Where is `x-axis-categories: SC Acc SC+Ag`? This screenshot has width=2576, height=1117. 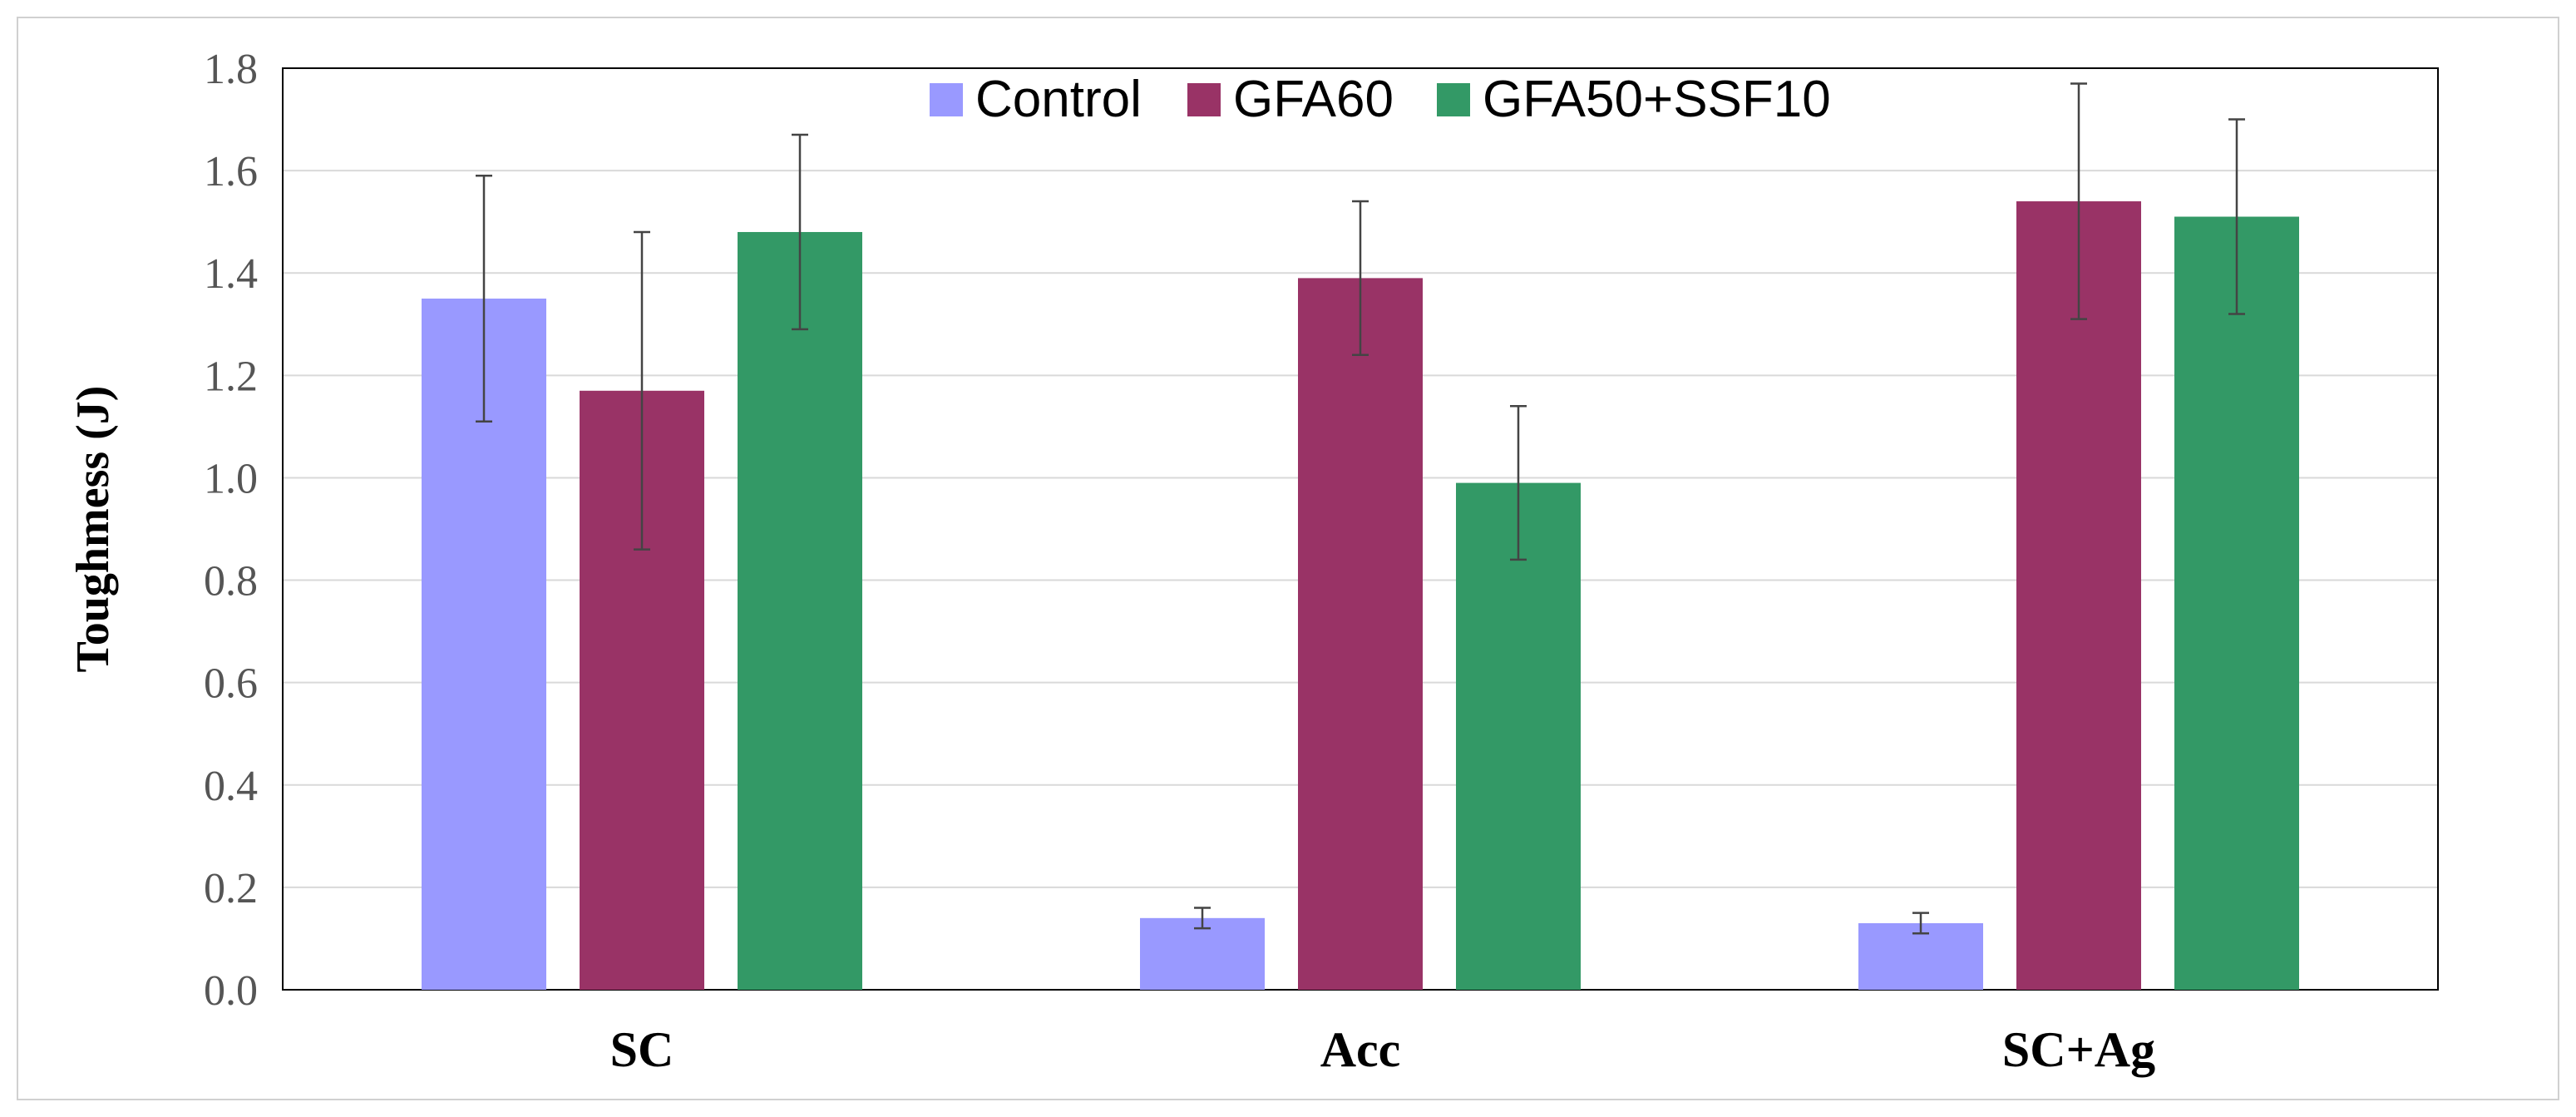 x-axis-categories: SC Acc SC+Ag is located at coordinates (1382, 1050).